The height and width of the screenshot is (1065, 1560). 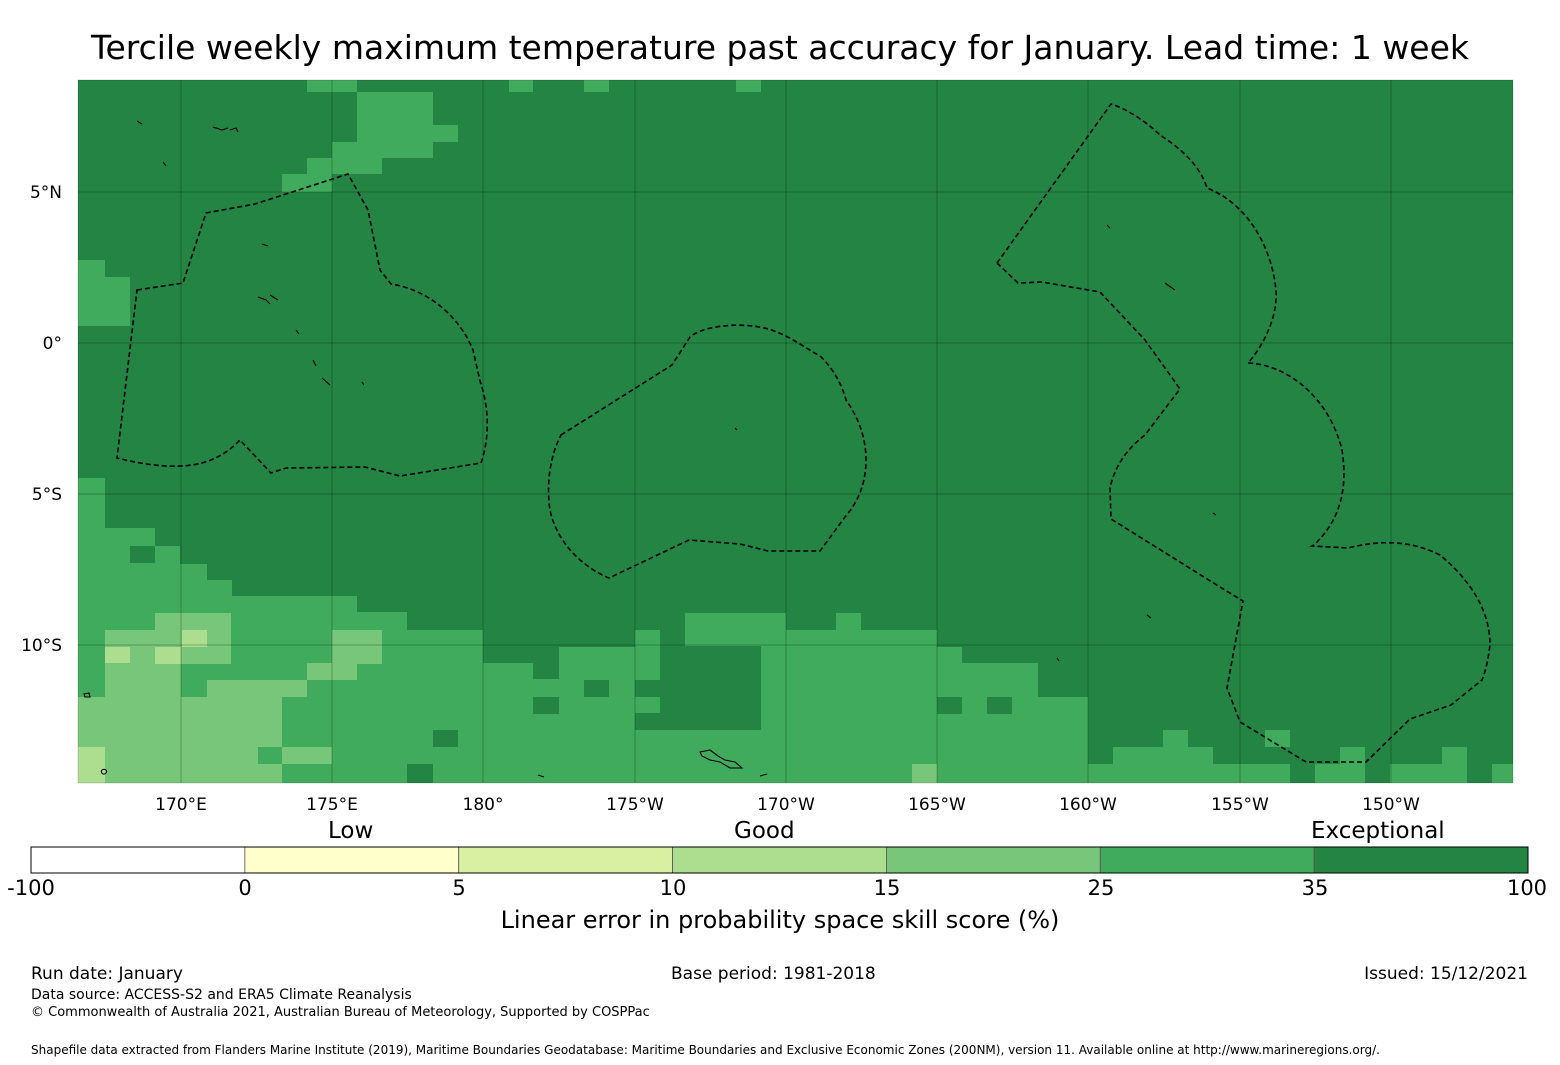 What do you see at coordinates (1240, 805) in the screenshot?
I see `lon-label: 155°W` at bounding box center [1240, 805].